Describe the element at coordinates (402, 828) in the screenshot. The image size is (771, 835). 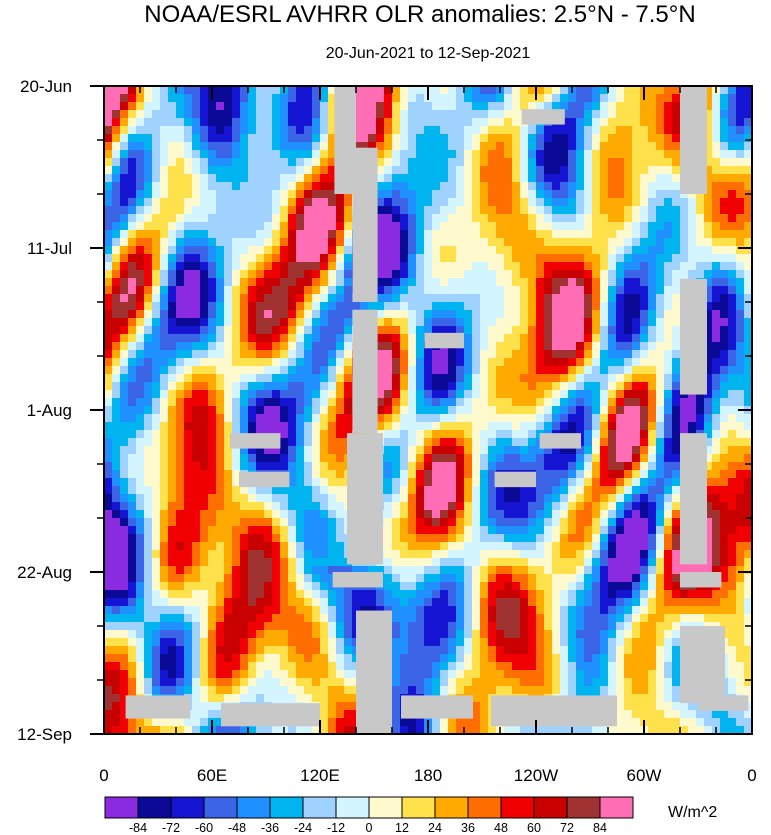
I see `colorbar-label: 12` at that location.